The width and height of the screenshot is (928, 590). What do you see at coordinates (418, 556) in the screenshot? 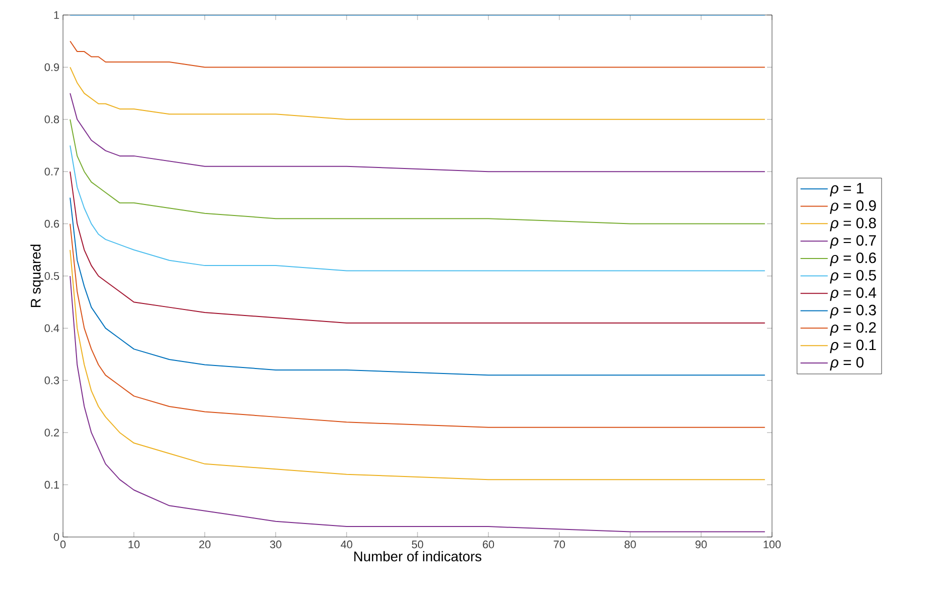
I see `x-axis-title: Number of indicators` at bounding box center [418, 556].